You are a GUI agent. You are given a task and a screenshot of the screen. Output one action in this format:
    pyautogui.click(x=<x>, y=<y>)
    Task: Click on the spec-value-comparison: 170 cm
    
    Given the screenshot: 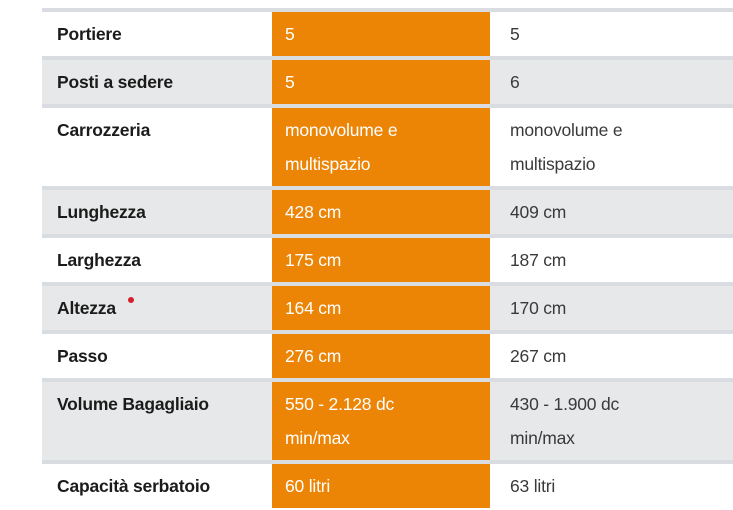 What is the action you would take?
    pyautogui.click(x=538, y=308)
    